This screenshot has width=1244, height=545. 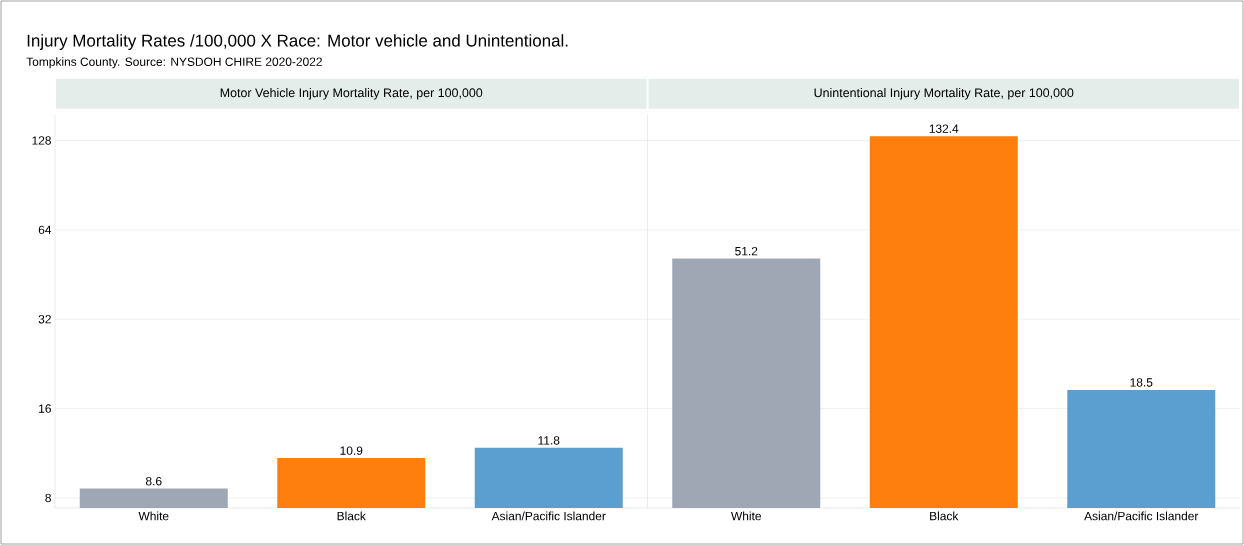 I want to click on data-label: 18.5, so click(x=1141, y=382).